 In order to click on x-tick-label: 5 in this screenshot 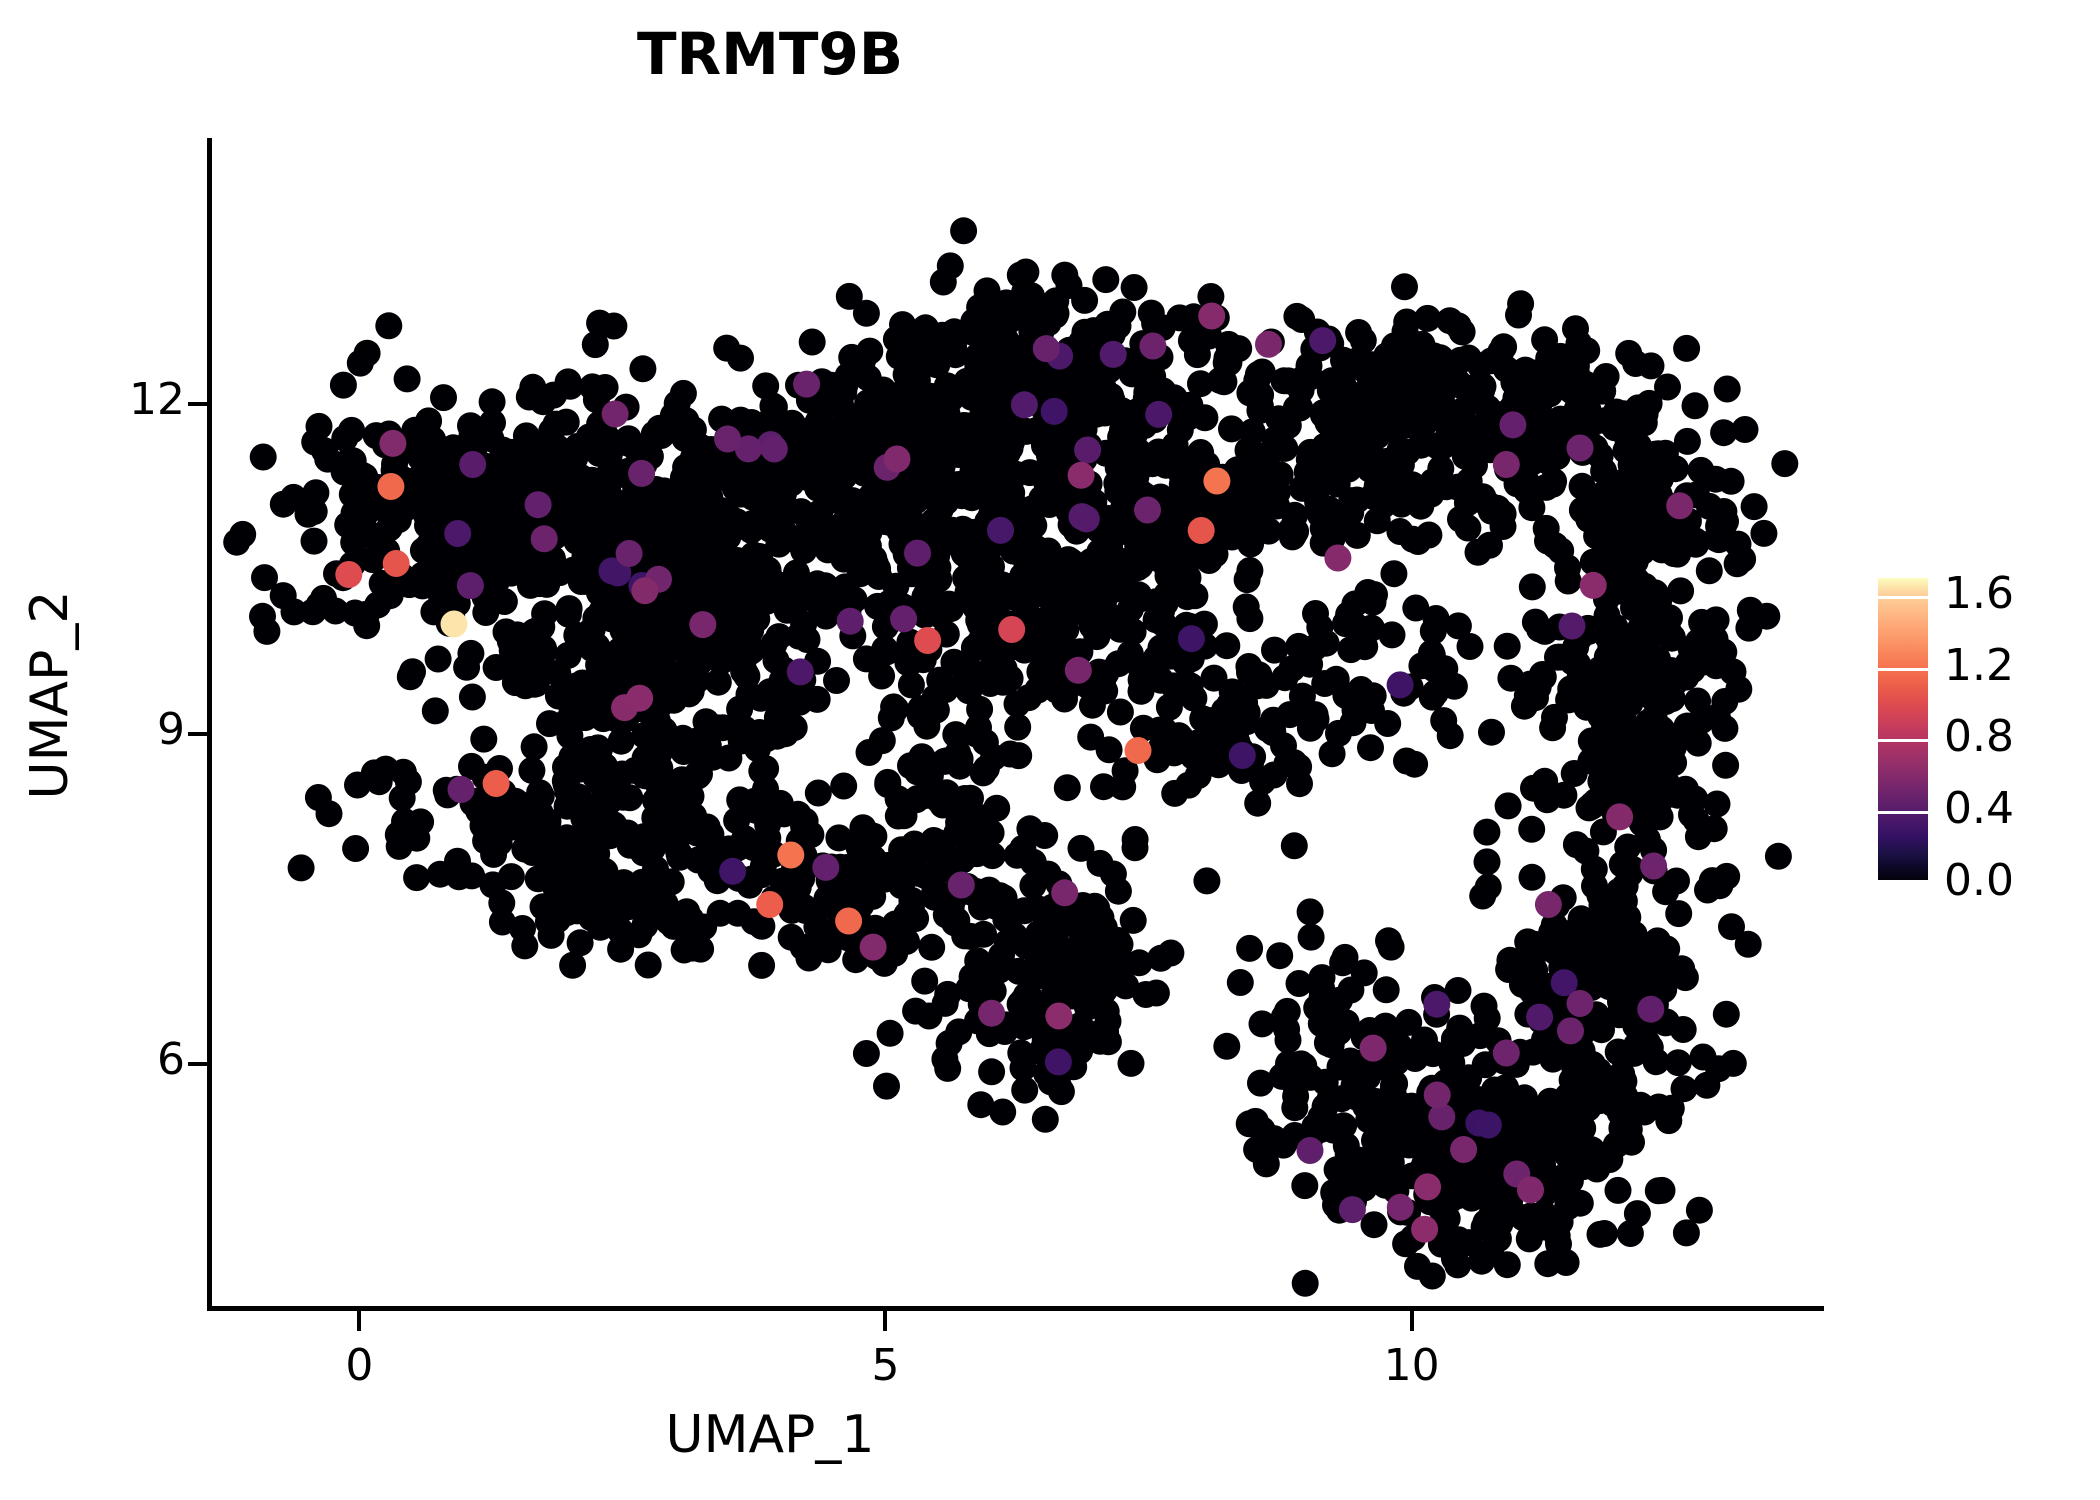, I will do `click(885, 1365)`.